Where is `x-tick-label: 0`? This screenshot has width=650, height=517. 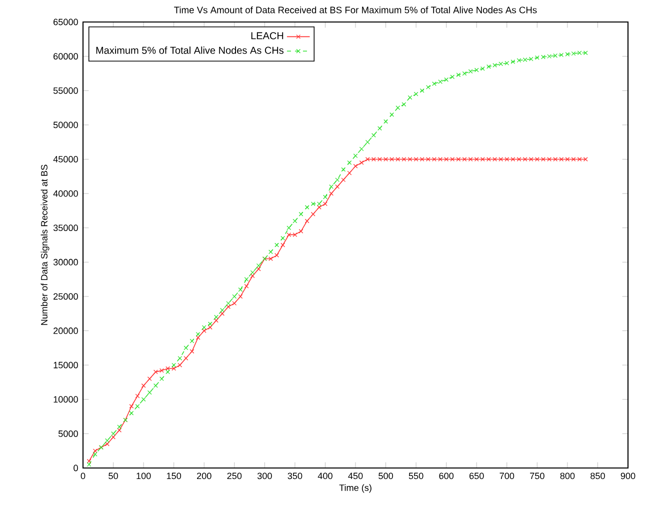
x-tick-label: 0 is located at coordinates (83, 476).